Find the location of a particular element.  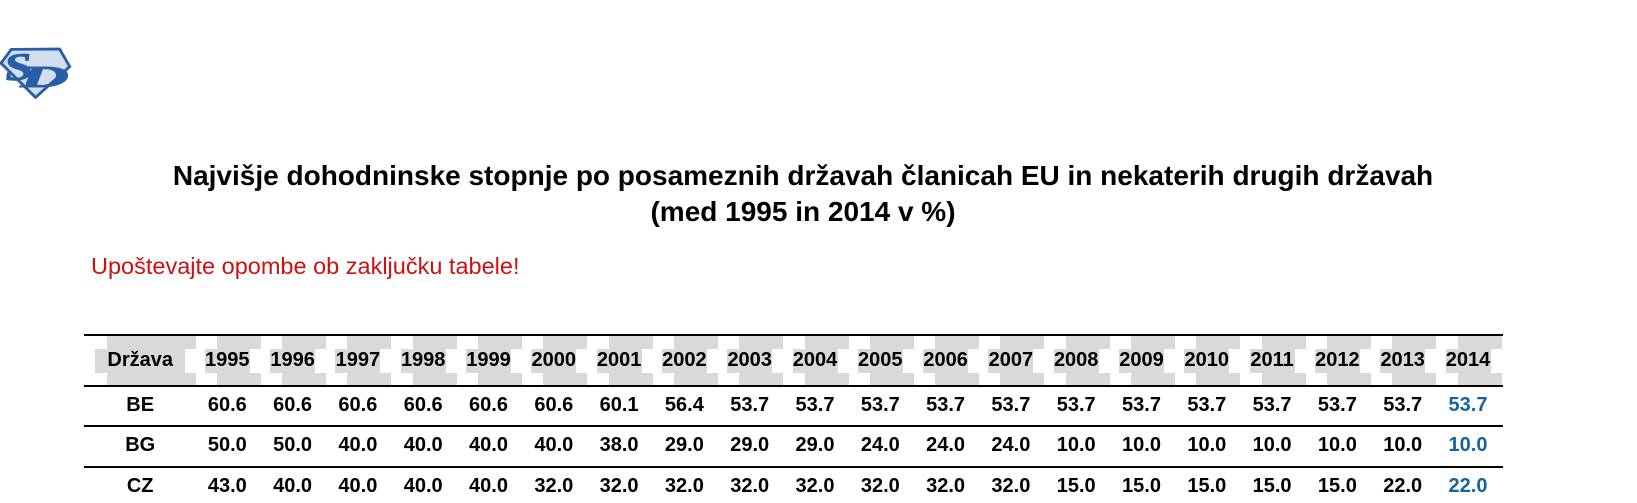

svg-text: D is located at coordinates (44, 77).